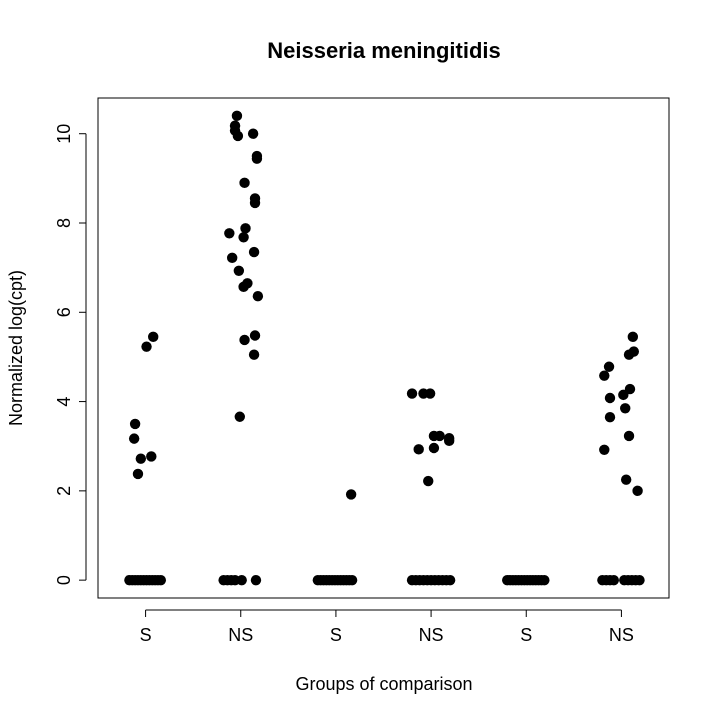 This screenshot has height=720, width=720. Describe the element at coordinates (64, 491) in the screenshot. I see `y-tick-label: 2` at that location.